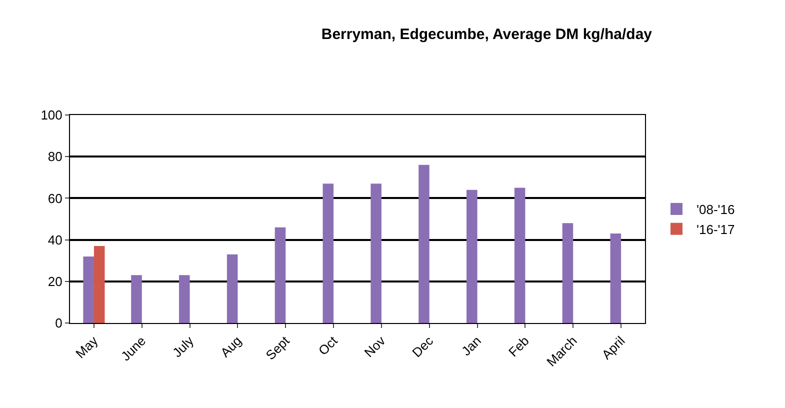 This screenshot has height=408, width=785. What do you see at coordinates (328, 345) in the screenshot?
I see `x-tick-label: Oct` at bounding box center [328, 345].